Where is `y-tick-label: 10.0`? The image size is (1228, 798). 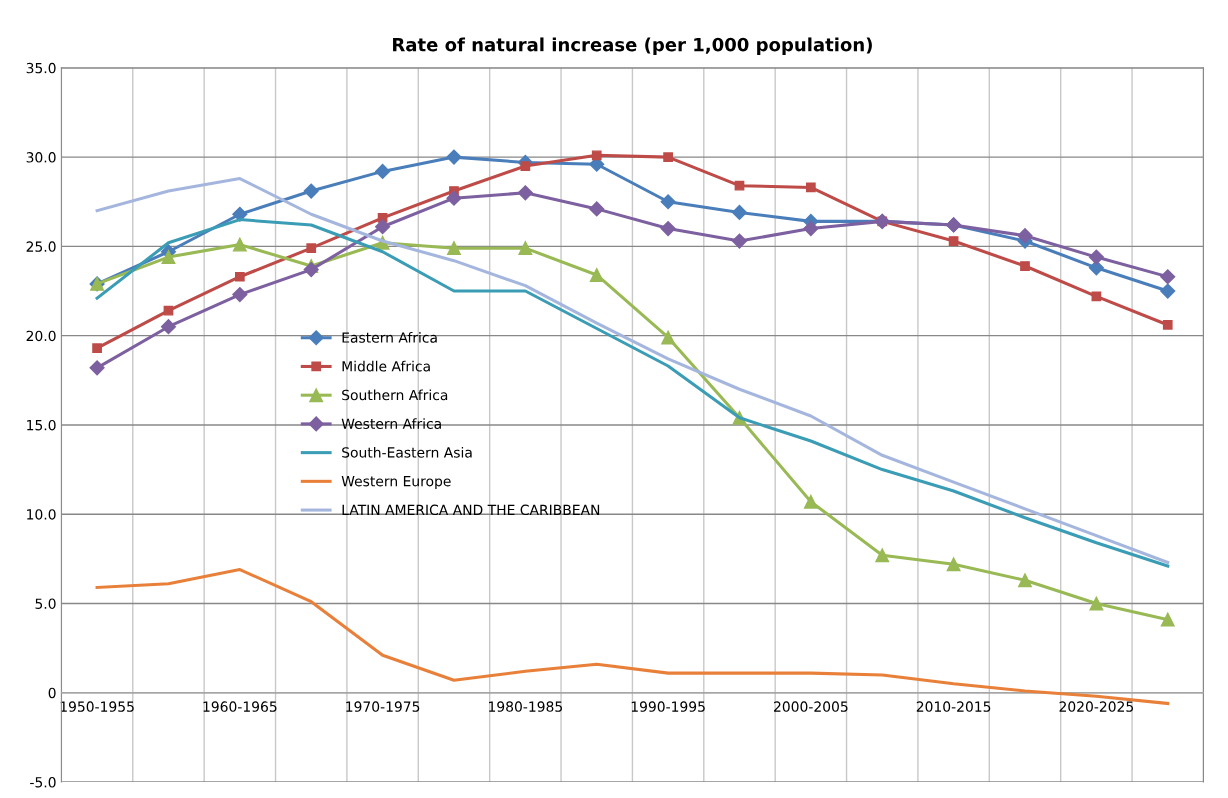 y-tick-label: 10.0 is located at coordinates (41, 514).